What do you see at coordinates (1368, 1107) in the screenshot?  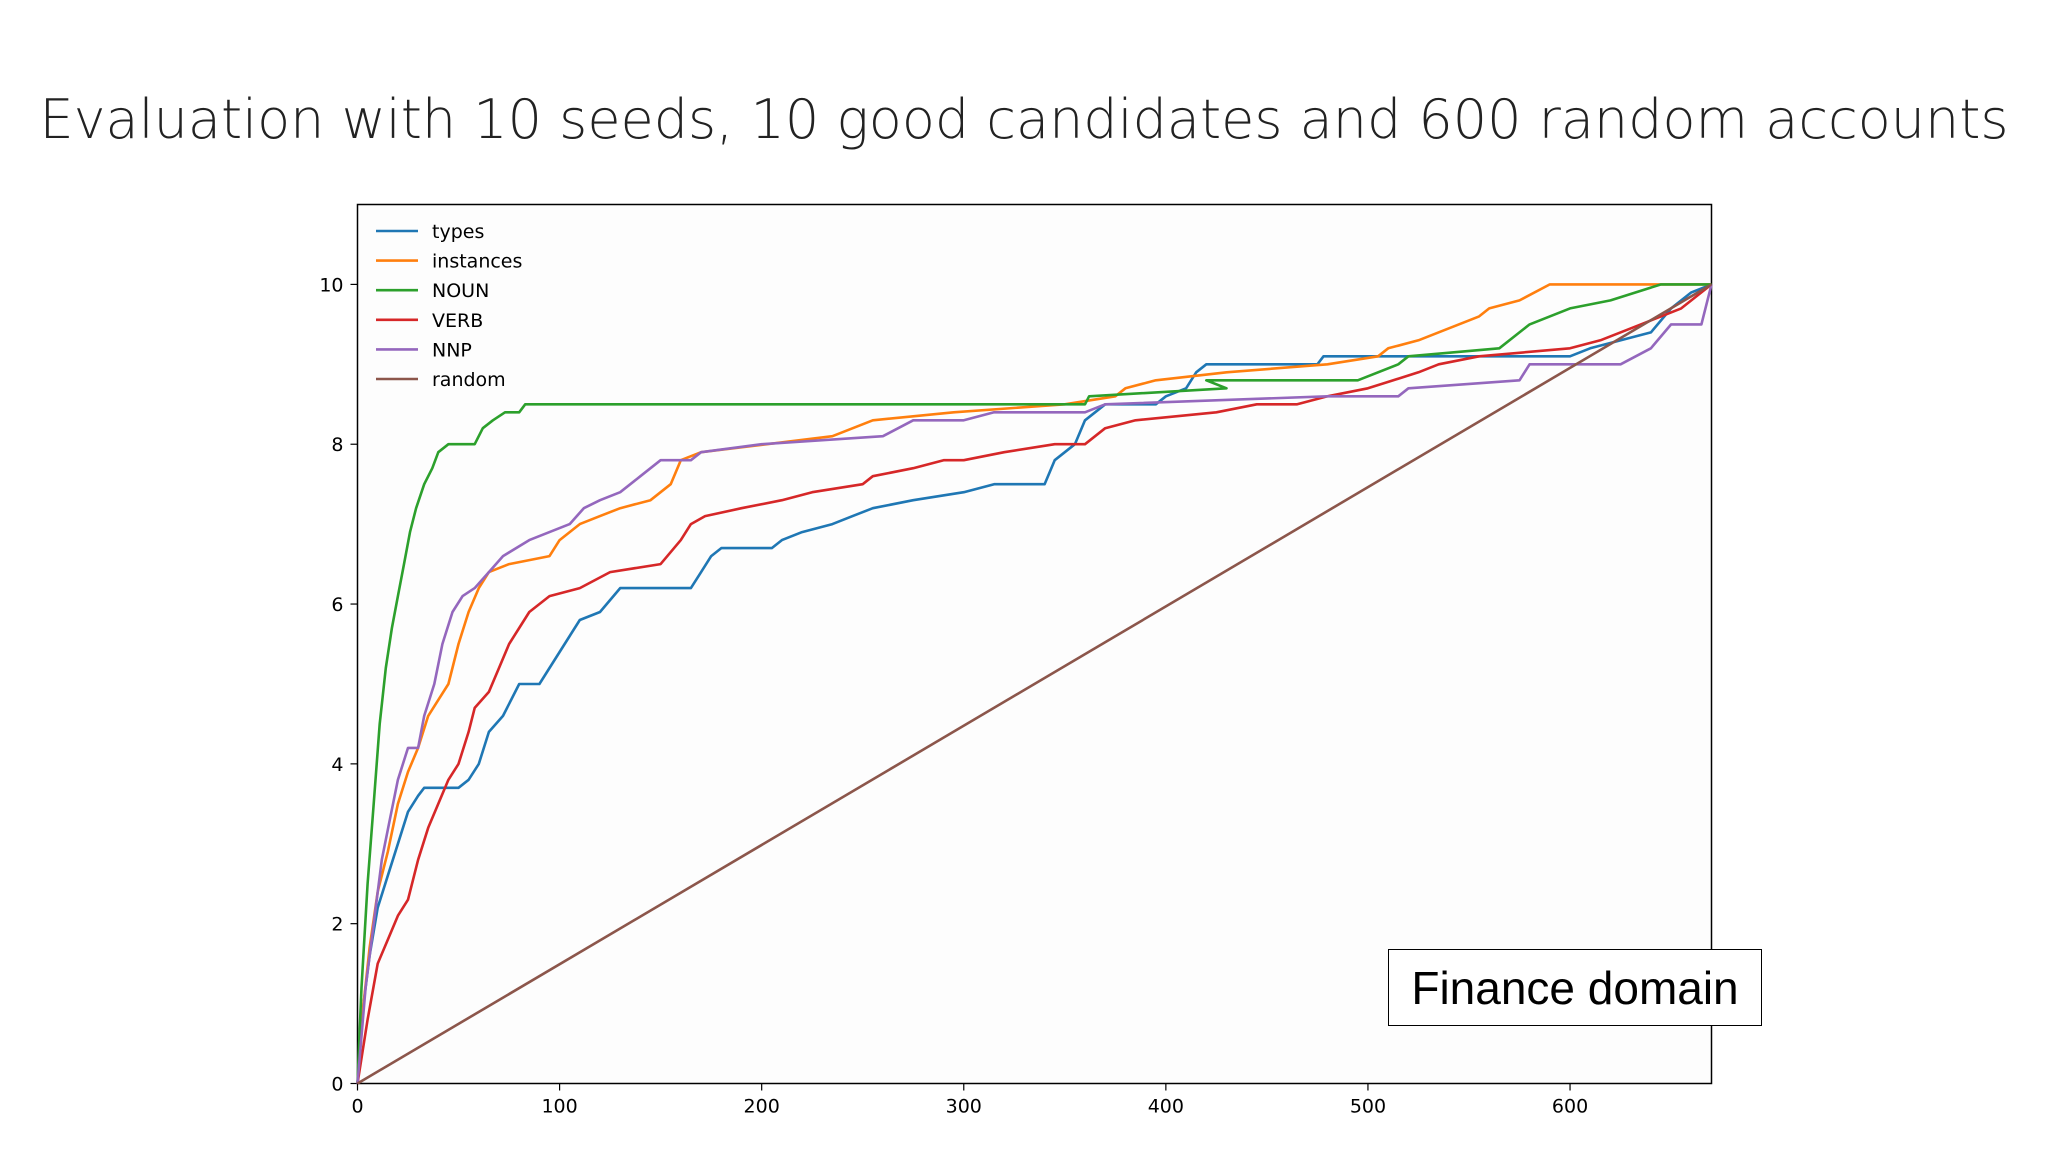 I see `x-tick-label: 500` at bounding box center [1368, 1107].